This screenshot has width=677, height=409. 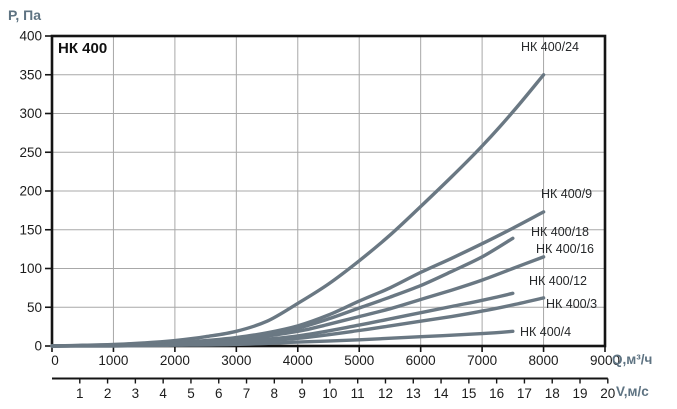 What do you see at coordinates (298, 360) in the screenshot?
I see `q-tick-label: 4000` at bounding box center [298, 360].